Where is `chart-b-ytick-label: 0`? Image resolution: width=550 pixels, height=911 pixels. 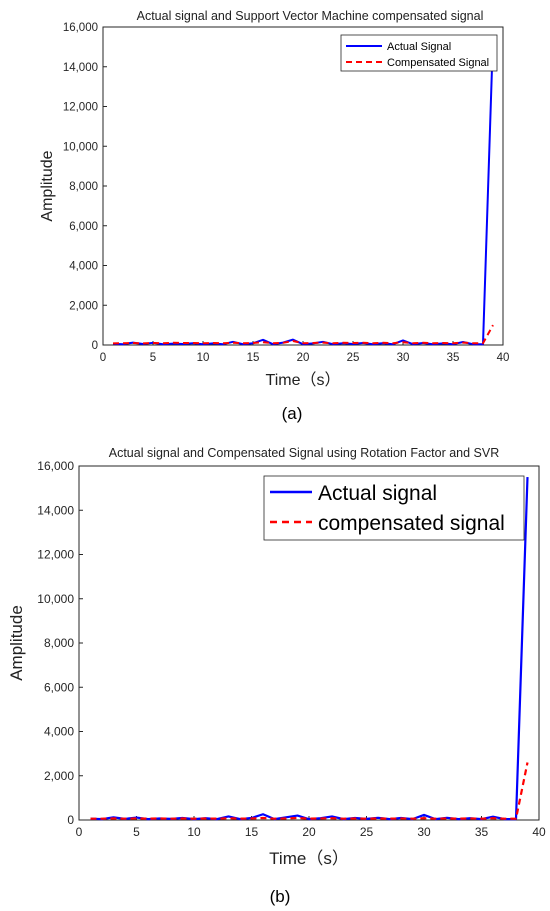 chart-b-ytick-label: 0 is located at coordinates (70, 820).